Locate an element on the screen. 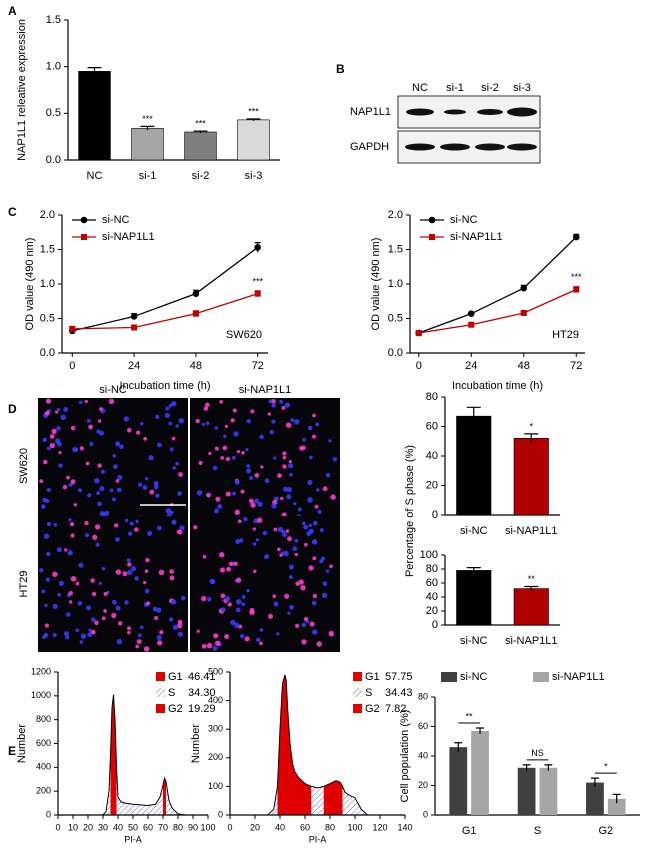 The height and width of the screenshot is (850, 668). phase-name: S is located at coordinates (171, 693).